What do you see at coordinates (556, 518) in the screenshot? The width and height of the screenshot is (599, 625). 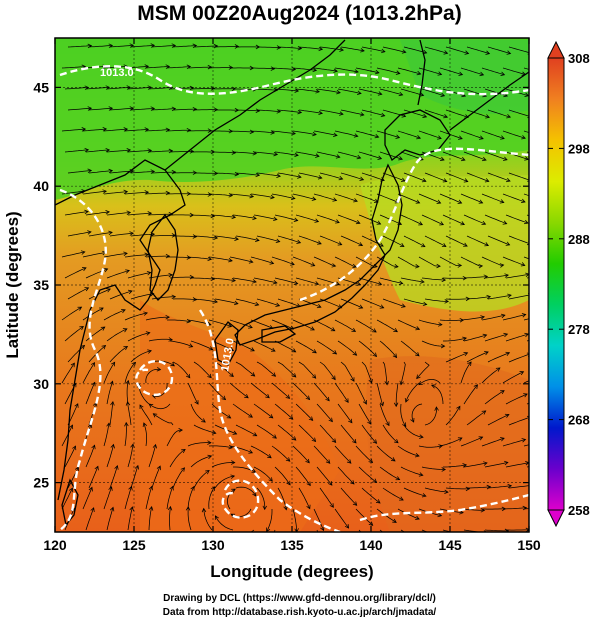 I see `colorbar-bottom-arrow` at bounding box center [556, 518].